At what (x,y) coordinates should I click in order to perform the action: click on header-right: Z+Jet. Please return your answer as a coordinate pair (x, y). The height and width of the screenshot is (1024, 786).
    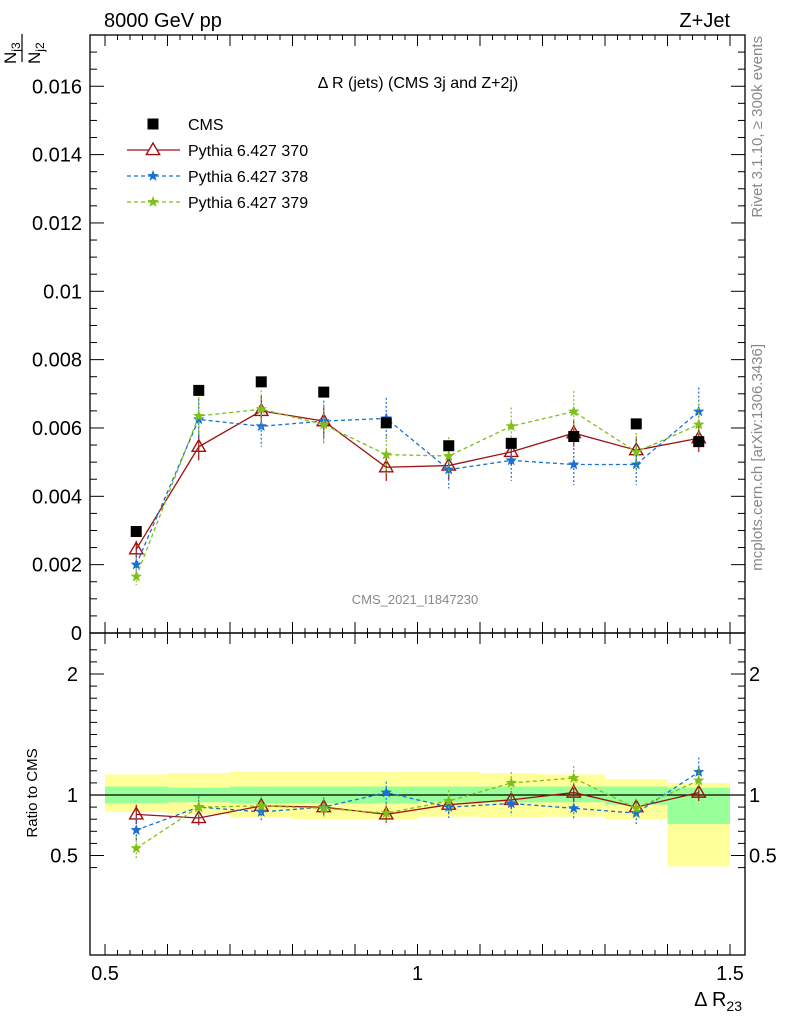
    Looking at the image, I should click on (704, 21).